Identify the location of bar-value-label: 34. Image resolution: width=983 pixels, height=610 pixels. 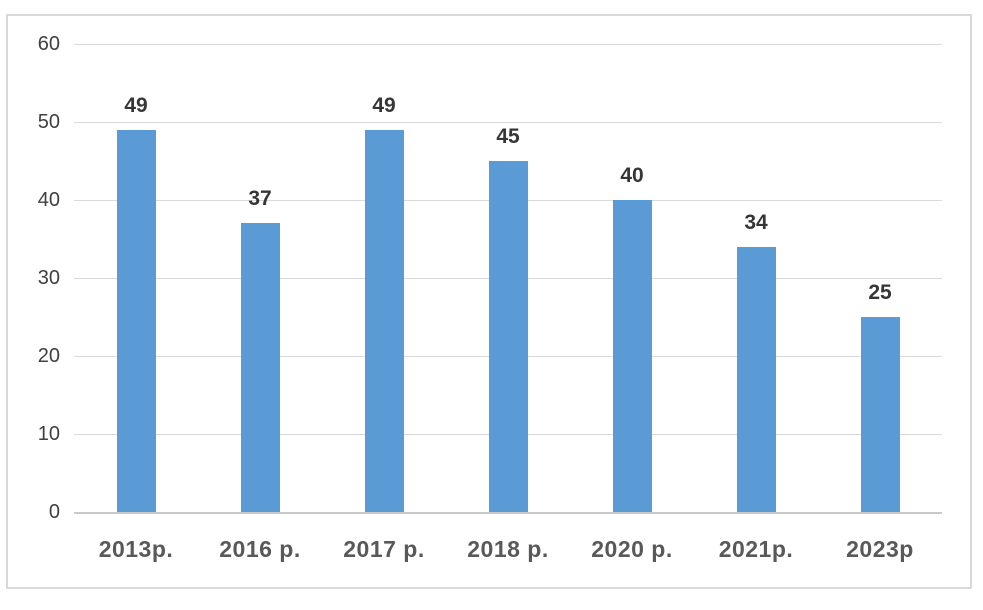
(756, 222).